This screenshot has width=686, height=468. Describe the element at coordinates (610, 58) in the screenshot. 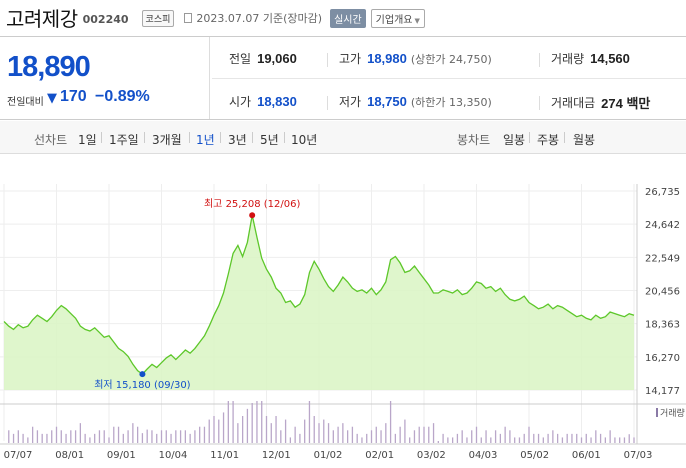

I see `stat-value: 14,560` at that location.